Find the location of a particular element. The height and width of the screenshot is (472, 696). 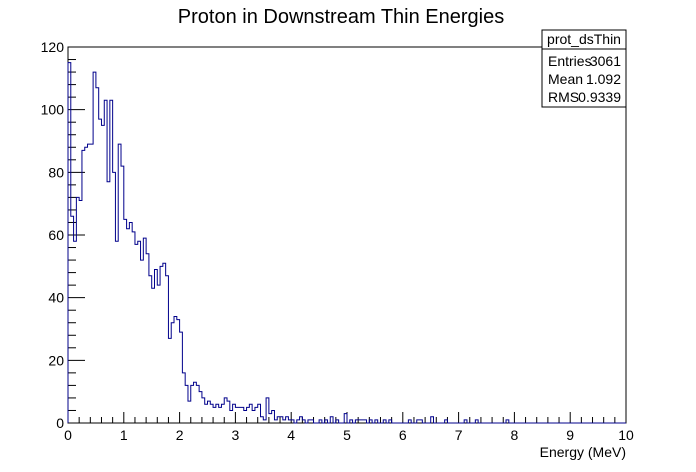

x-axis-tick-labels: 0 1 2 3 4 5 6 7 8 9 10 is located at coordinates (349, 435).